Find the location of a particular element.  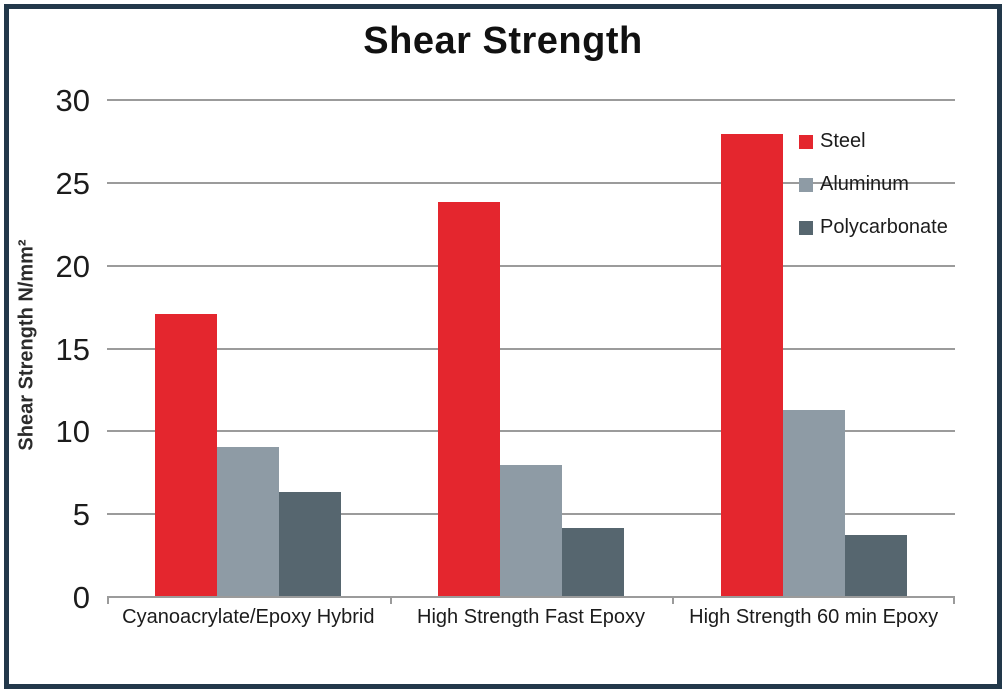

legend-marker-polycarbonate is located at coordinates (806, 227).